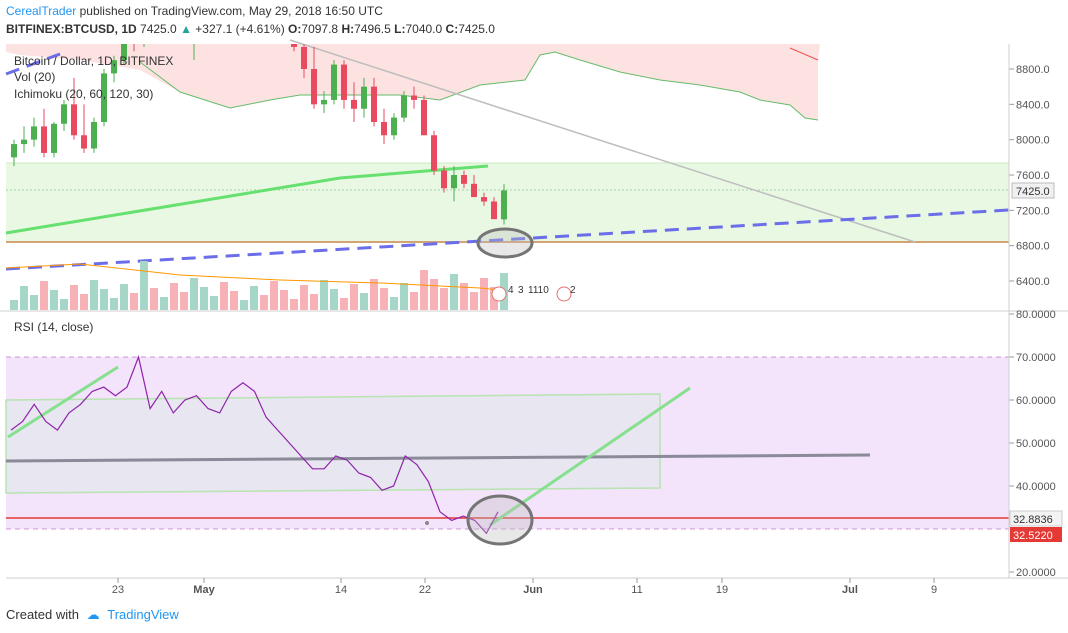 This screenshot has height=633, width=1068. I want to click on price-tick-label: 7200.0, so click(1033, 211).